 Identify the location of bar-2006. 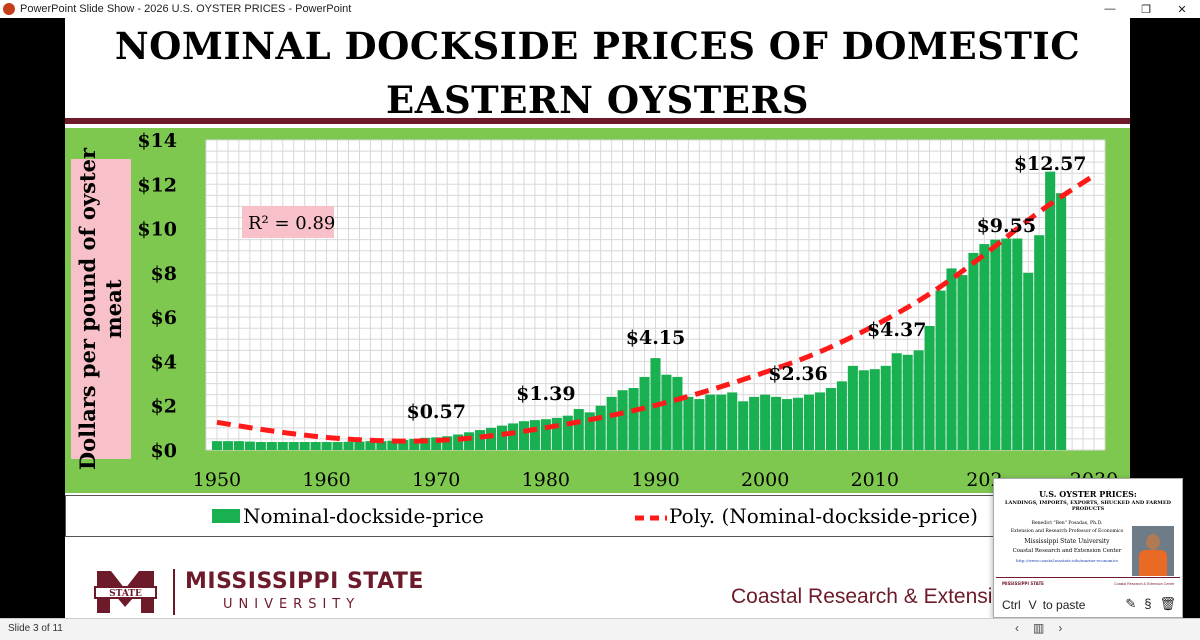
(830, 419).